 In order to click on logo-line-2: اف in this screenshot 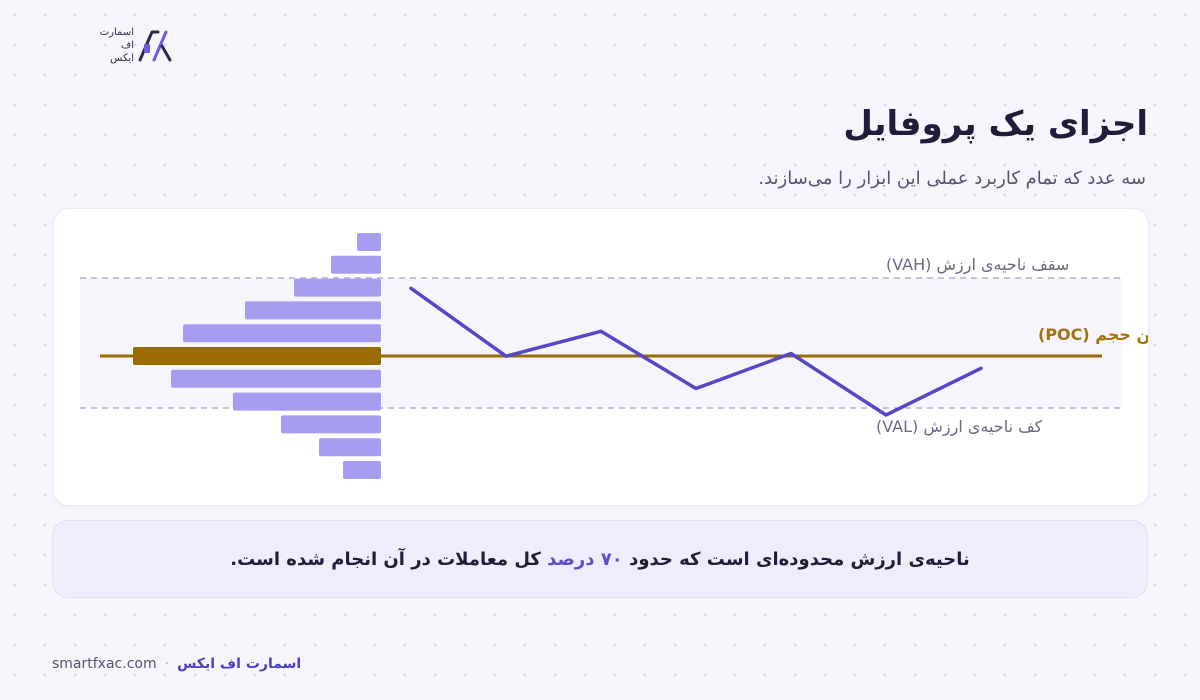, I will do `click(127, 45)`.